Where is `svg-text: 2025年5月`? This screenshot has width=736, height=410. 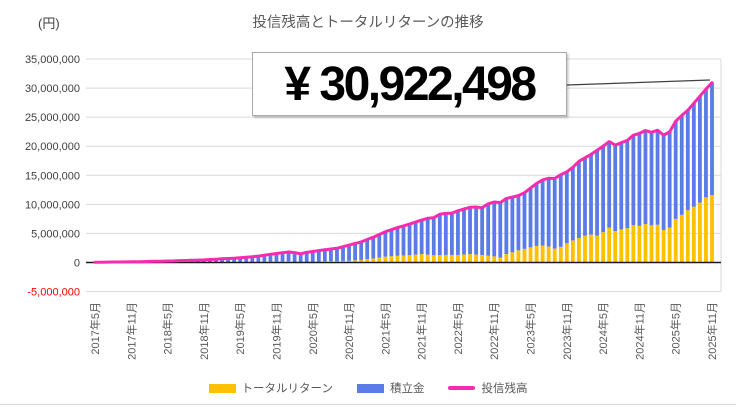 svg-text: 2025年5月 is located at coordinates (676, 328).